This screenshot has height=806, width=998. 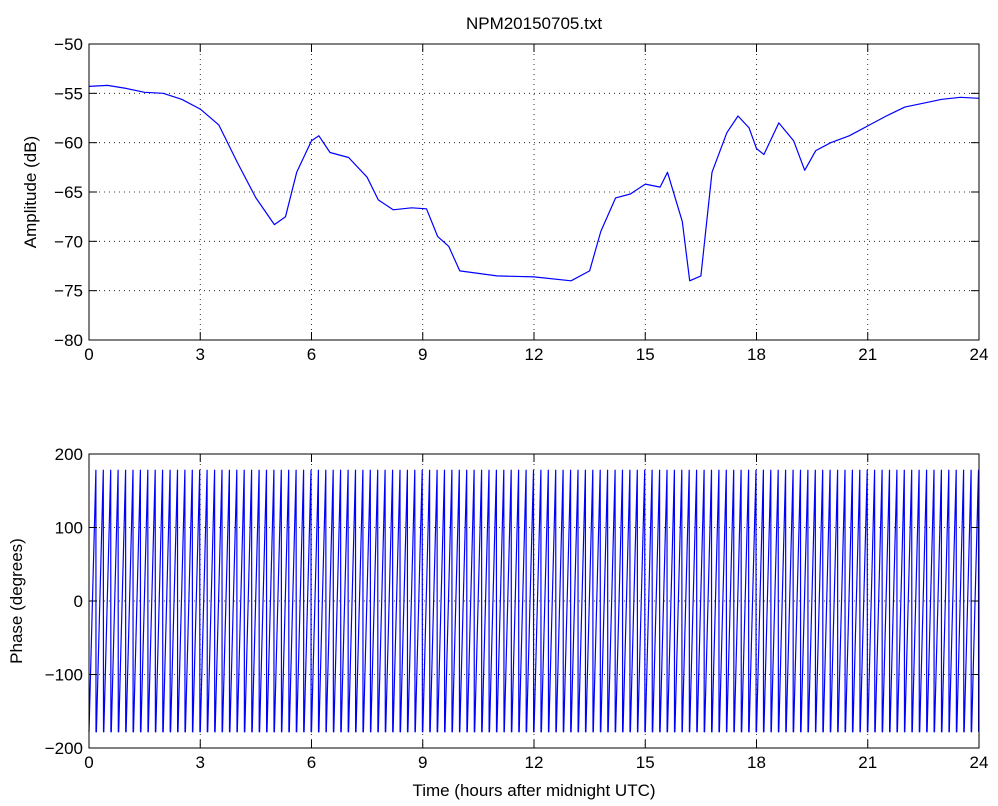 I want to click on phase-y-tick-label: 100, so click(x=69, y=528).